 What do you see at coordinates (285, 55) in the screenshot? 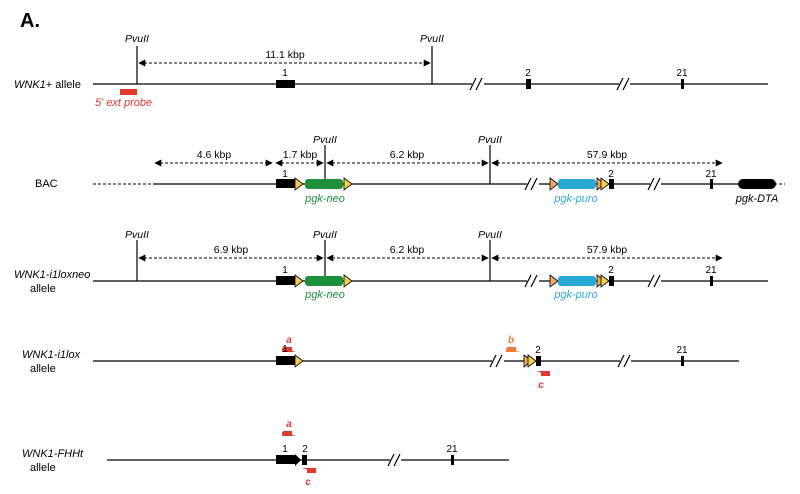
I see `distance-label: 11.1 kbp` at bounding box center [285, 55].